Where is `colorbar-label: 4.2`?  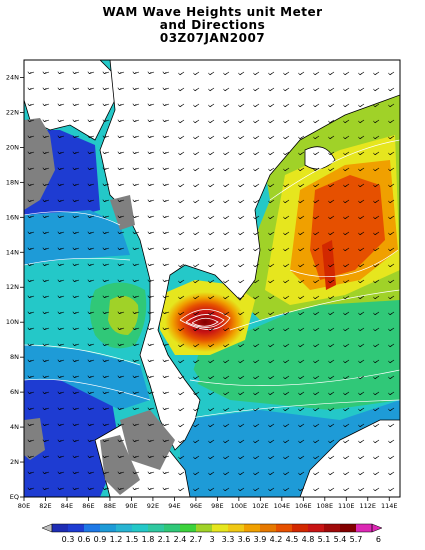
colorbar-label: 4.2 is located at coordinates (276, 539).